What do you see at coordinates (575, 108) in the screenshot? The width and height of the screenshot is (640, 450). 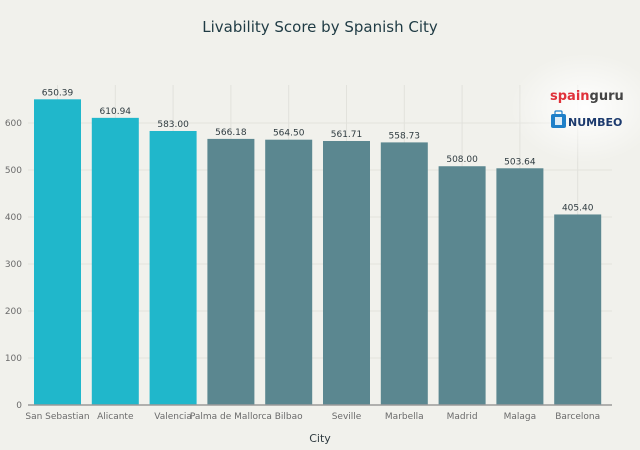 I see `logo-glow` at bounding box center [575, 108].